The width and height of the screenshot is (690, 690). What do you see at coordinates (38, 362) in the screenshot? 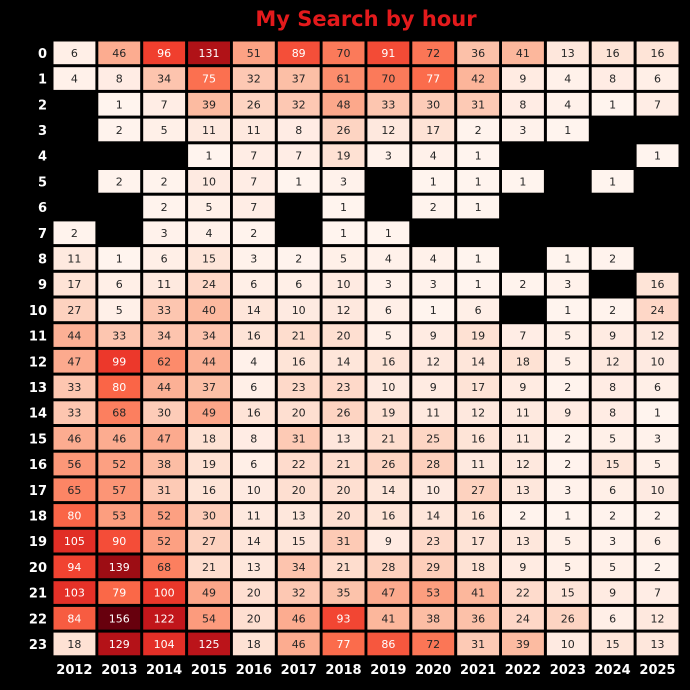
I see `y-tick-label: 12` at bounding box center [38, 362].